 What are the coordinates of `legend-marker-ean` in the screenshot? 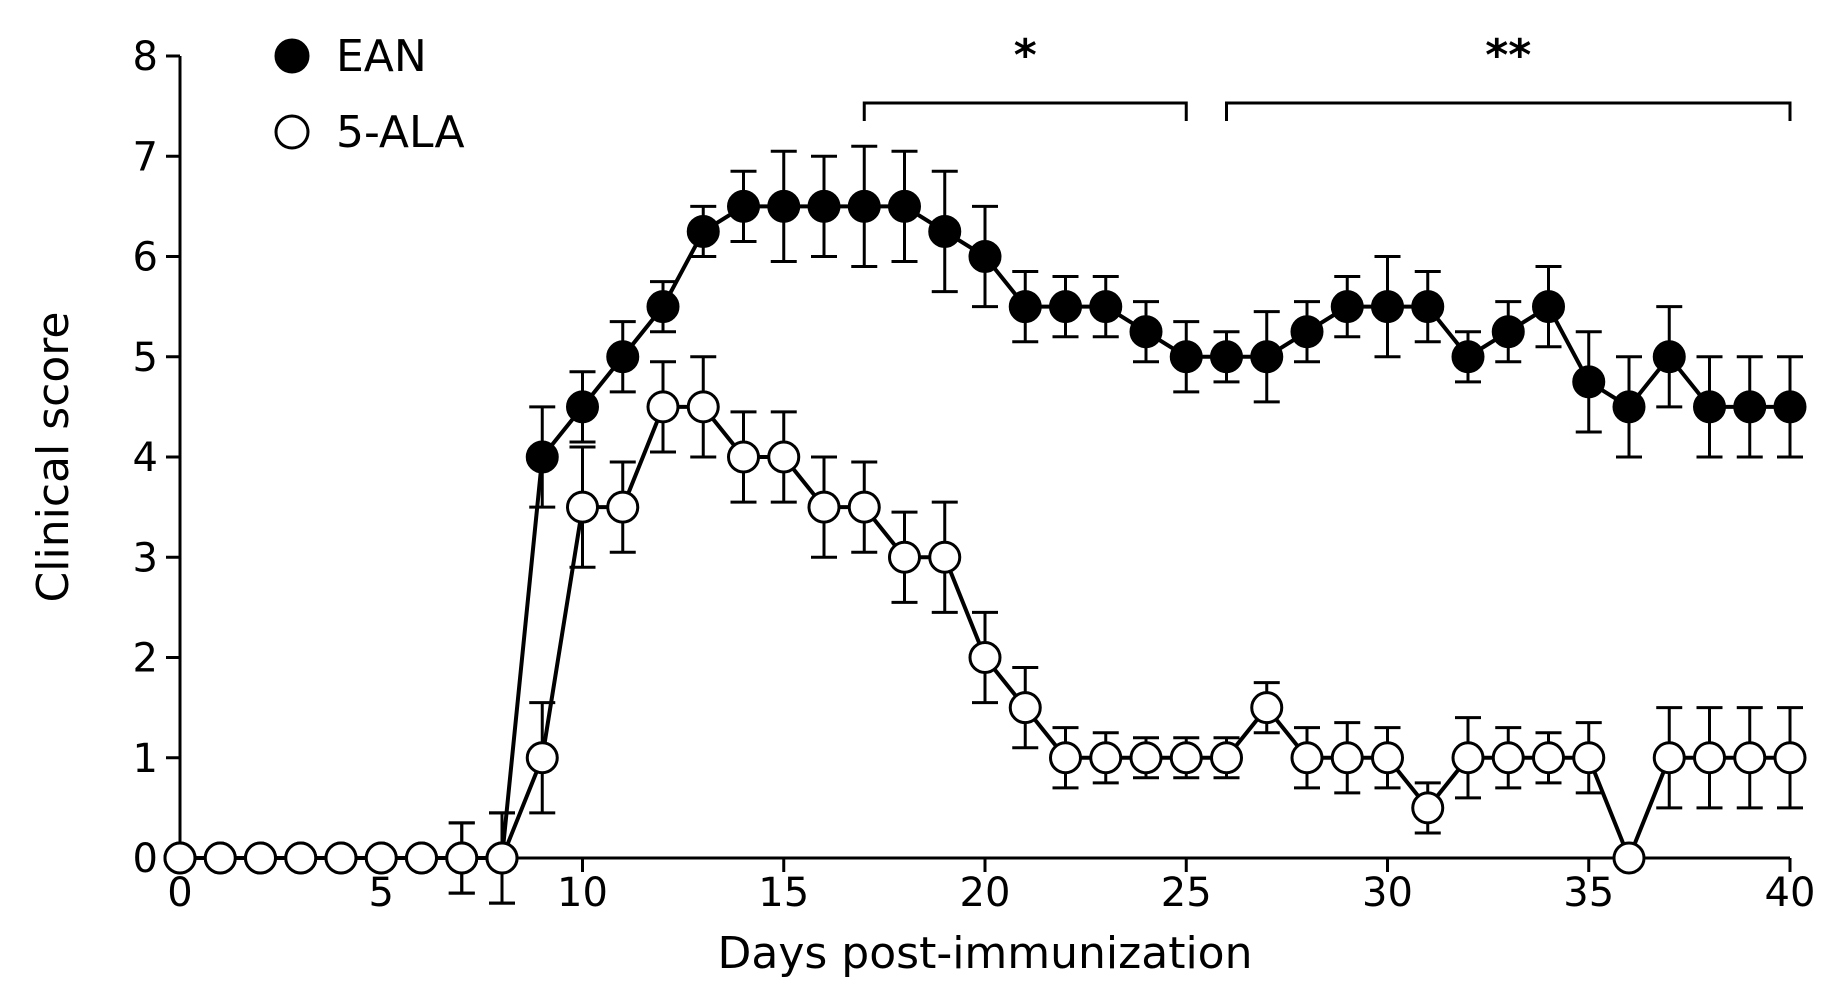 It's located at (292, 56).